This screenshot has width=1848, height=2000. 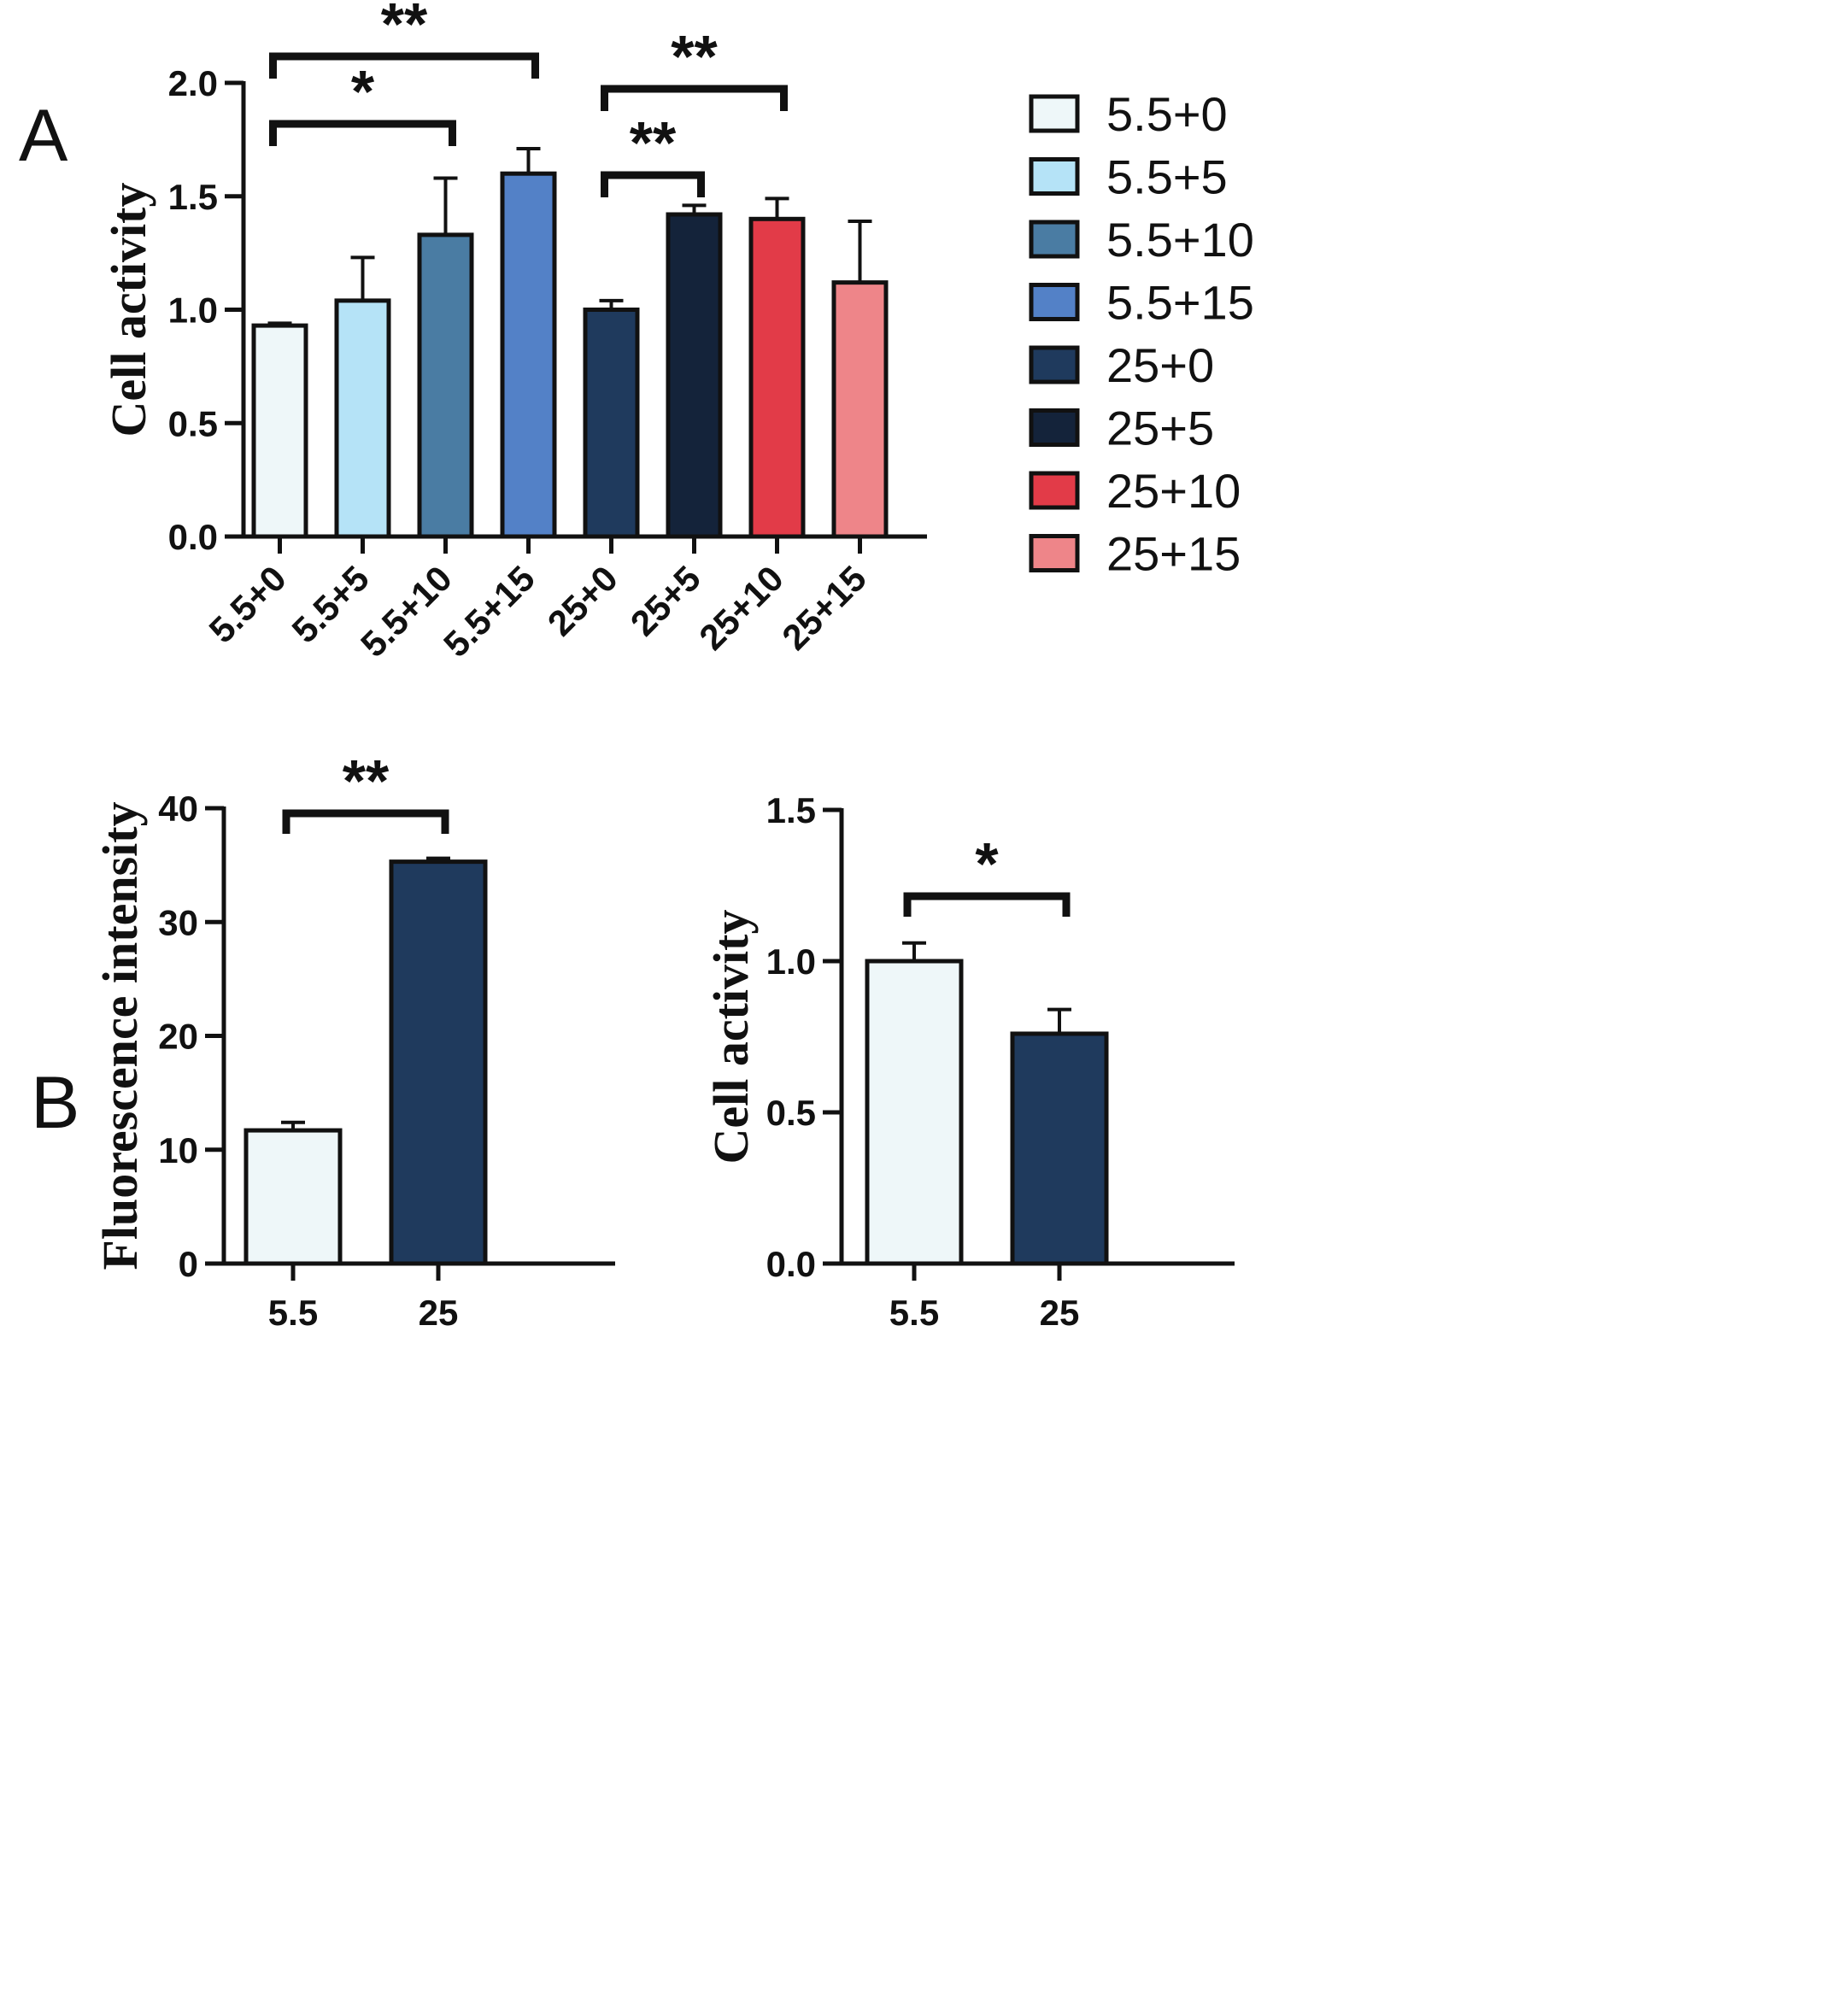 I want to click on y-tick-label: 10, so click(x=178, y=1150).